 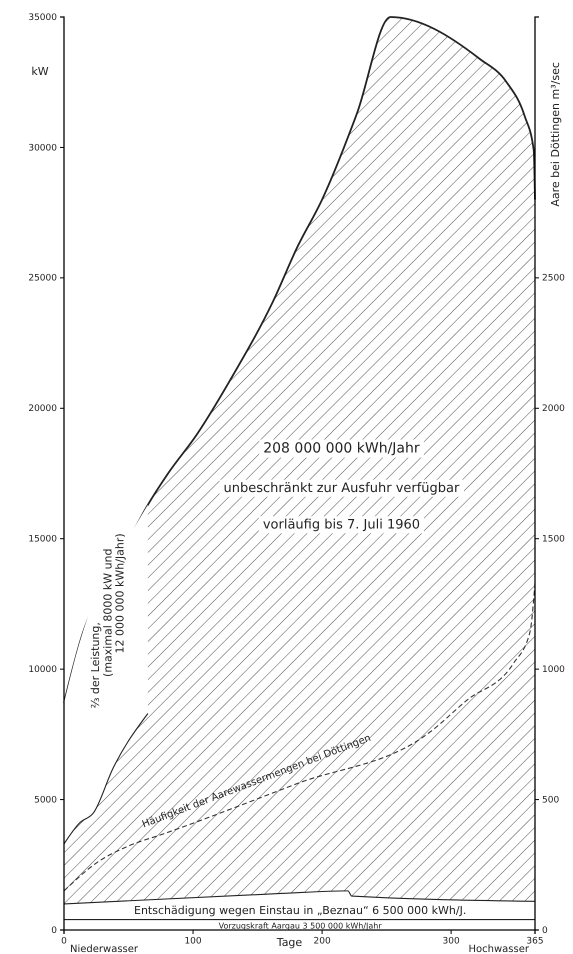 What do you see at coordinates (193, 941) in the screenshot?
I see `x-tick-label: 100` at bounding box center [193, 941].